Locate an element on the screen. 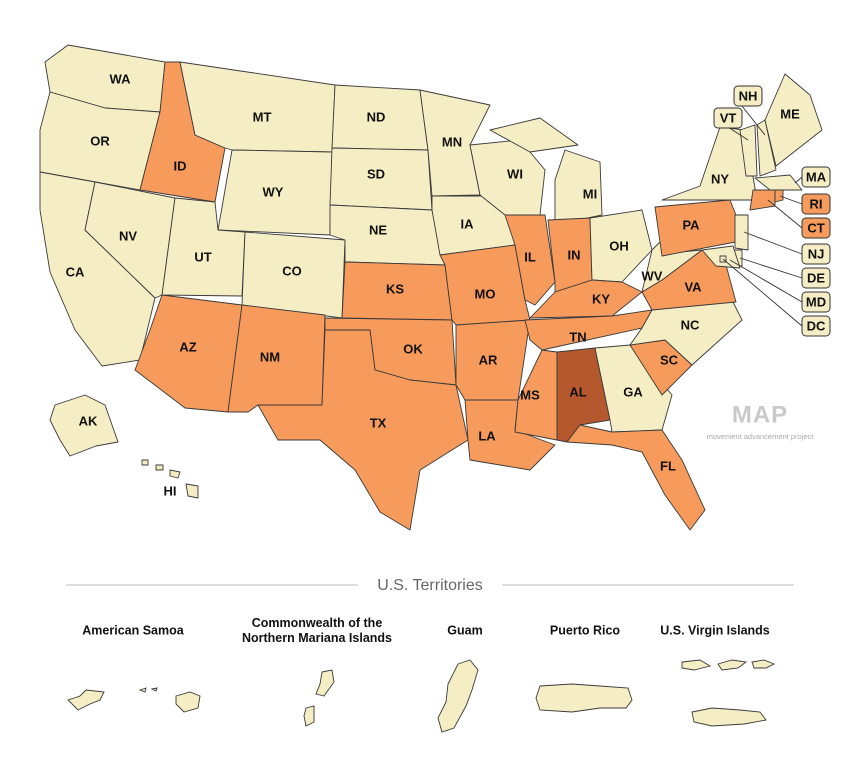 The height and width of the screenshot is (783, 860). state-label: CO is located at coordinates (292, 270).